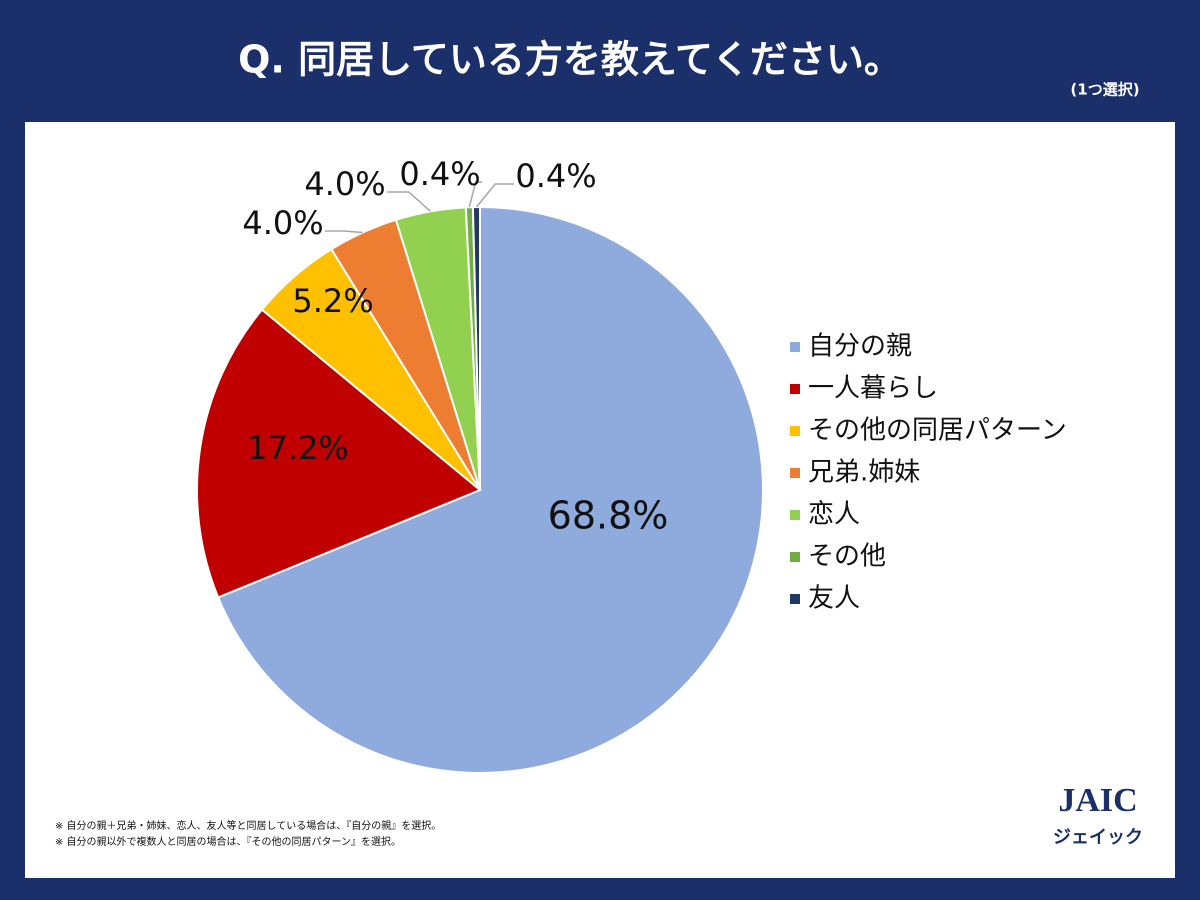 Image resolution: width=1200 pixels, height=900 pixels. What do you see at coordinates (834, 599) in the screenshot?
I see `legend-label: 友人` at bounding box center [834, 599].